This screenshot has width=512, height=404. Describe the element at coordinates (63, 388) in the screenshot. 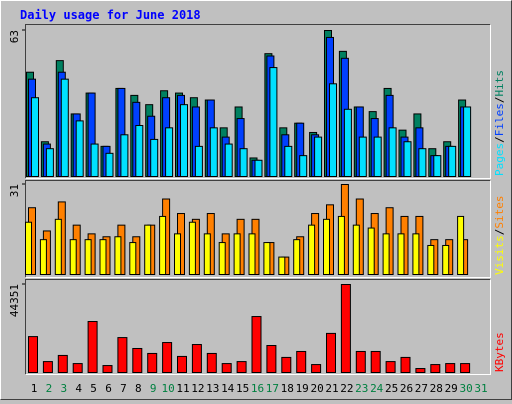

I see `x-tick-label: 3` at that location.